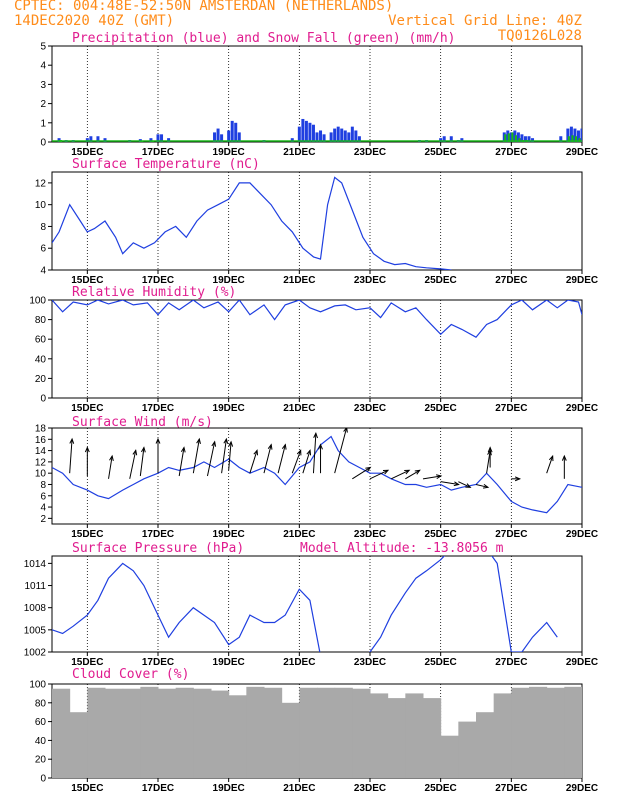 Image resolution: width=618 pixels, height=800 pixels. I want to click on precip-plot, so click(319, 130).